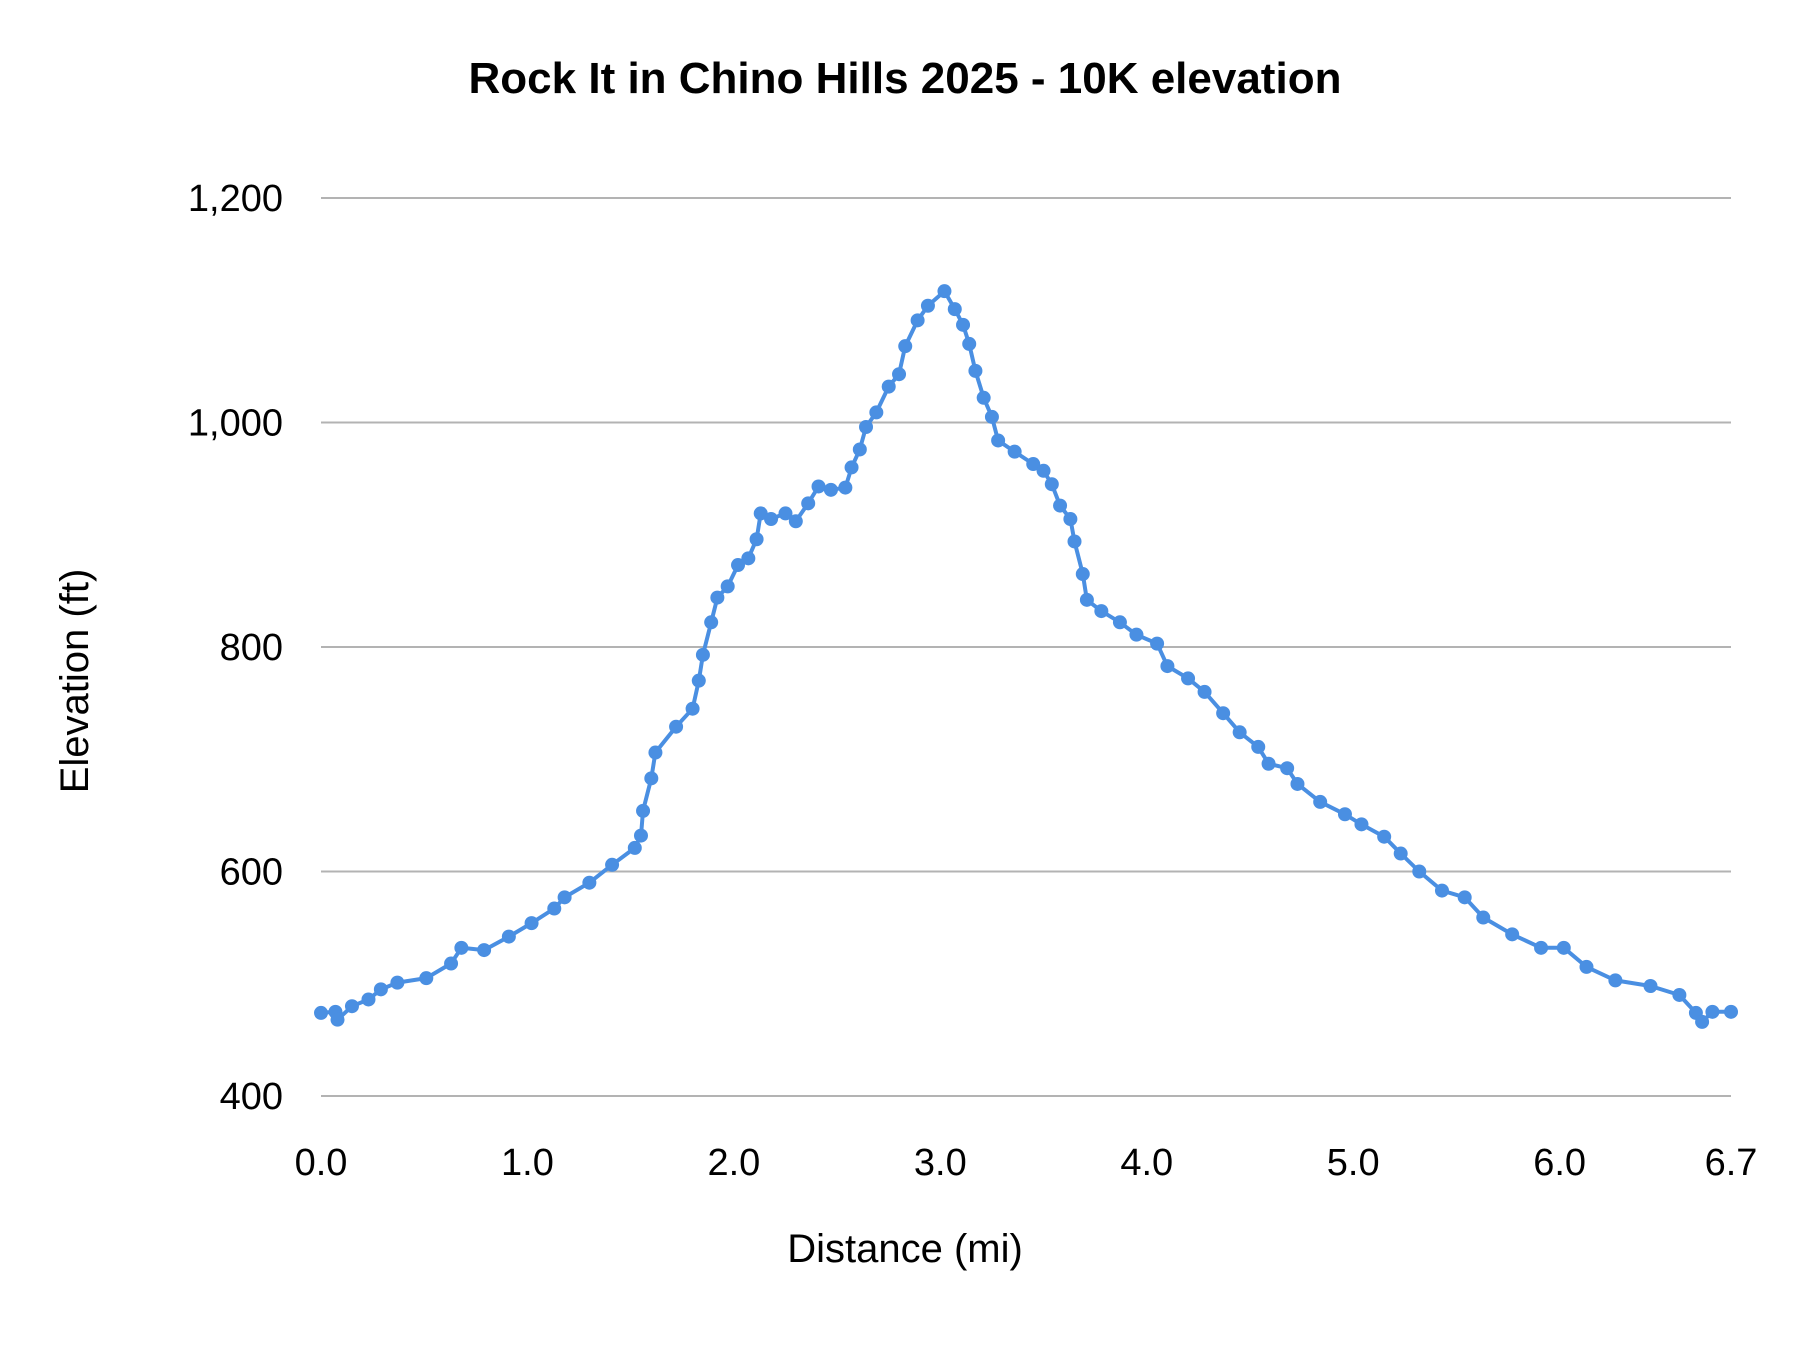  Describe the element at coordinates (1353, 1163) in the screenshot. I see `x-tick-label: 5.0` at that location.